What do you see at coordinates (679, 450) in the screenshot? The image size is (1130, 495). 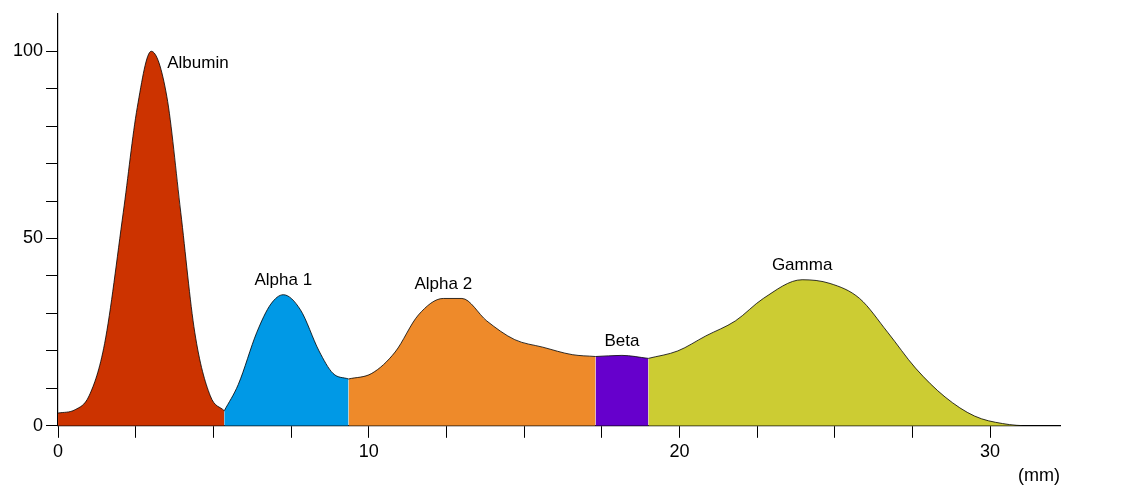 I see `x-tick-label: 20` at bounding box center [679, 450].